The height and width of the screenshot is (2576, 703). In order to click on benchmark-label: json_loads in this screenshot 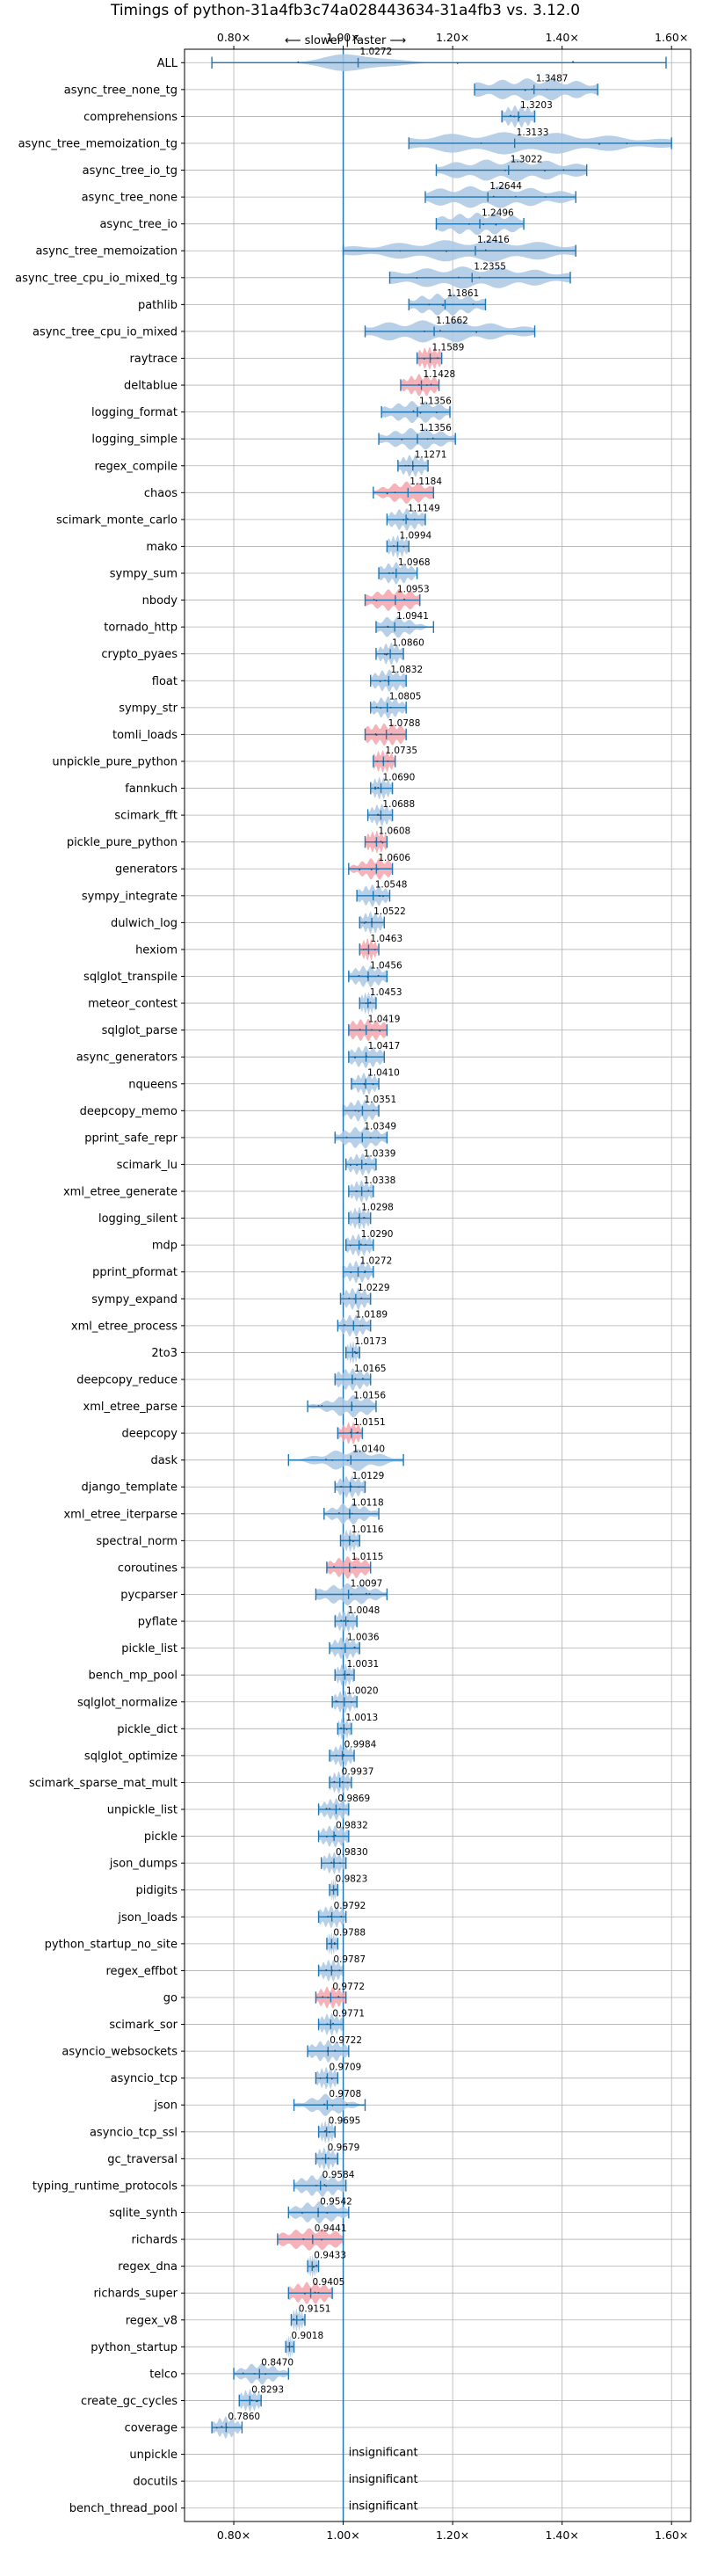, I will do `click(148, 1918)`.